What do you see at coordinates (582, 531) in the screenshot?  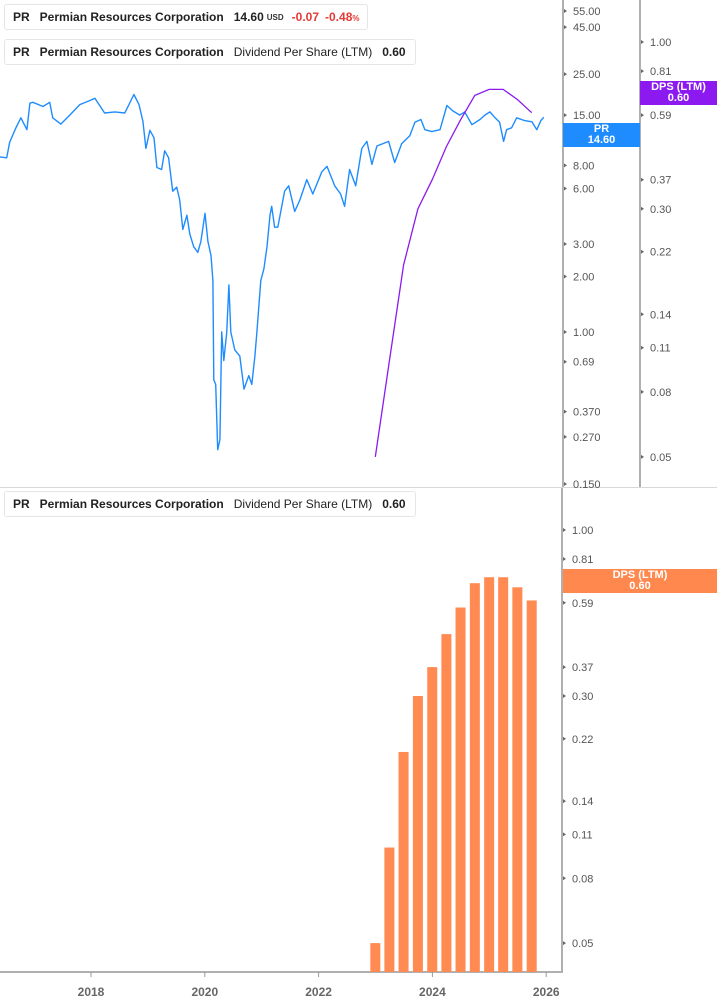 I see `dps-bar-axis-tick-label: 1.00` at bounding box center [582, 531].